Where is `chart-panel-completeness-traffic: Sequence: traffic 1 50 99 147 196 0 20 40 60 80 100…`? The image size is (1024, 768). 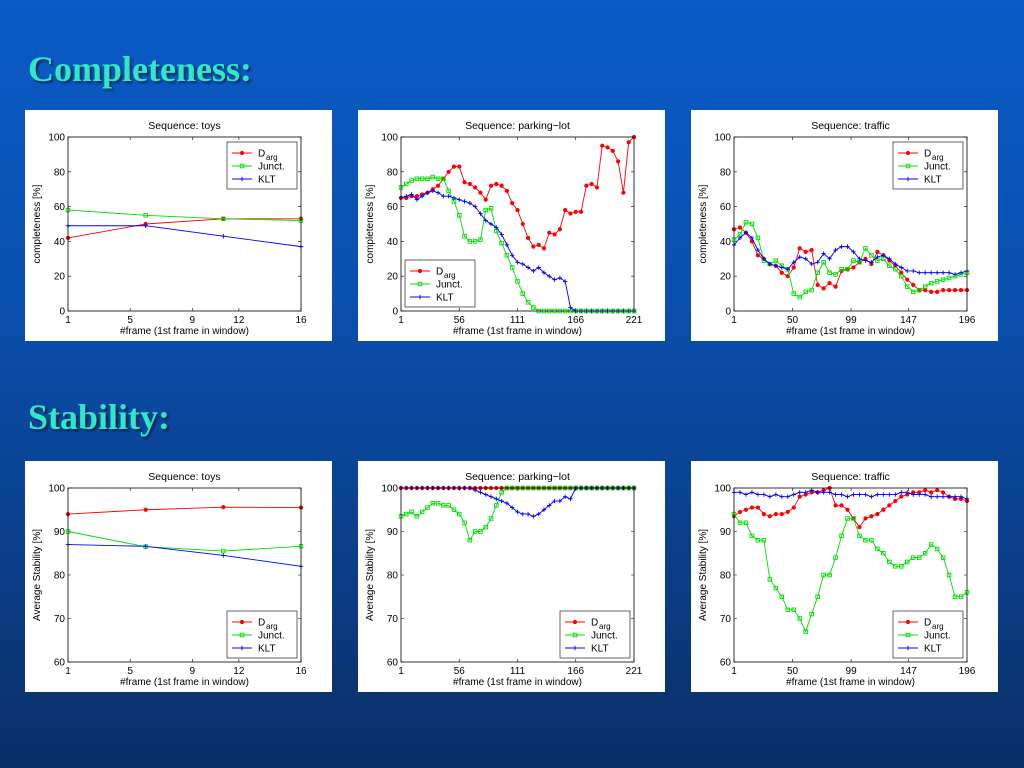
chart-panel-completeness-traffic: Sequence: traffic 1 50 99 147 196 0 20 40 60 80 100… is located at coordinates (844, 225).